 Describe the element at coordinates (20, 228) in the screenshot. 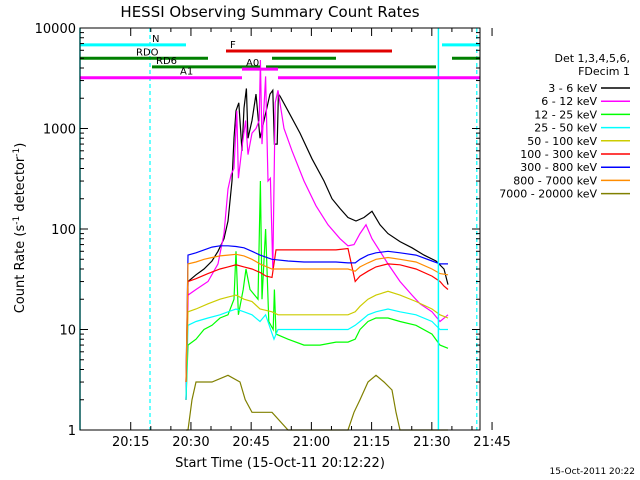

I see `y-axis-label: Count Rate (s-1 detector-1)` at that location.